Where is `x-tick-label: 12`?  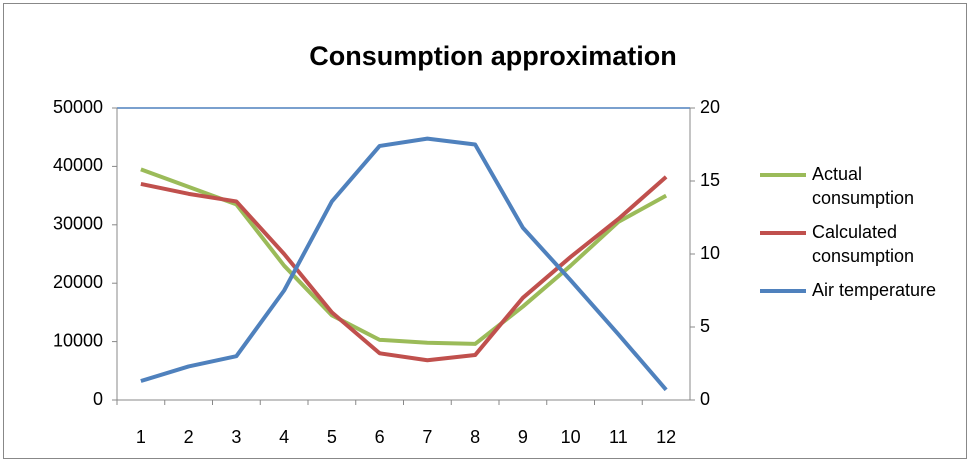 x-tick-label: 12 is located at coordinates (666, 437).